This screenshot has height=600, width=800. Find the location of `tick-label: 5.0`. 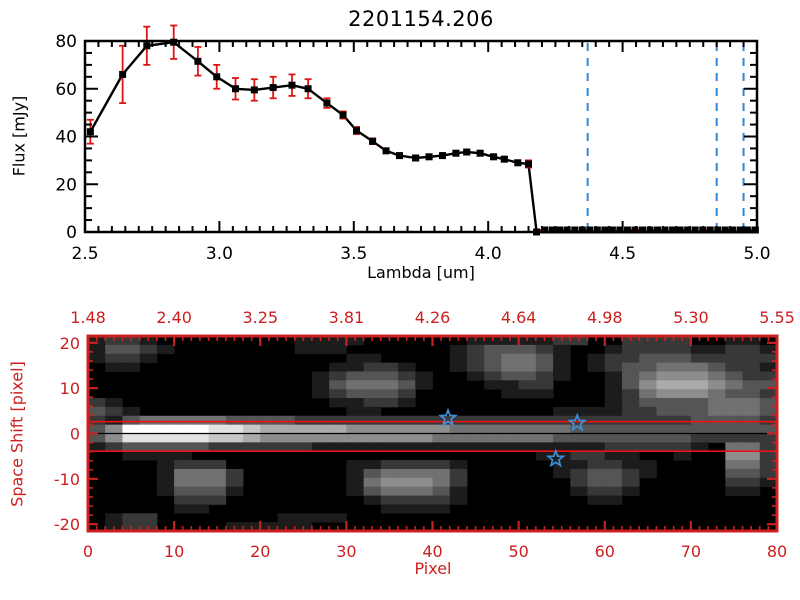

tick-label: 5.0 is located at coordinates (756, 254).